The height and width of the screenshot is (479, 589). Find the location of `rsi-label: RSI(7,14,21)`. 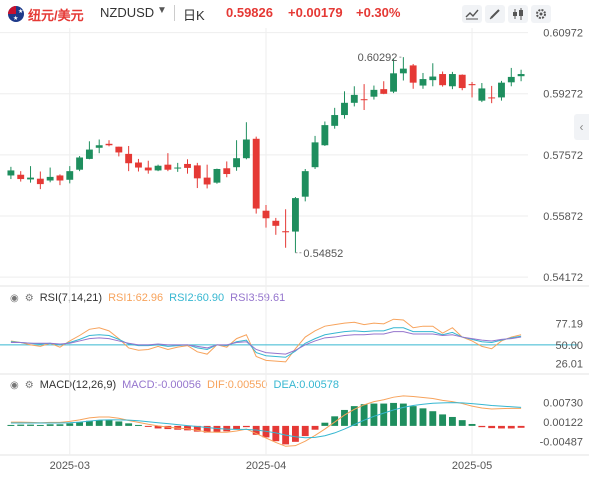

rsi-label: RSI(7,14,21) is located at coordinates (71, 298).